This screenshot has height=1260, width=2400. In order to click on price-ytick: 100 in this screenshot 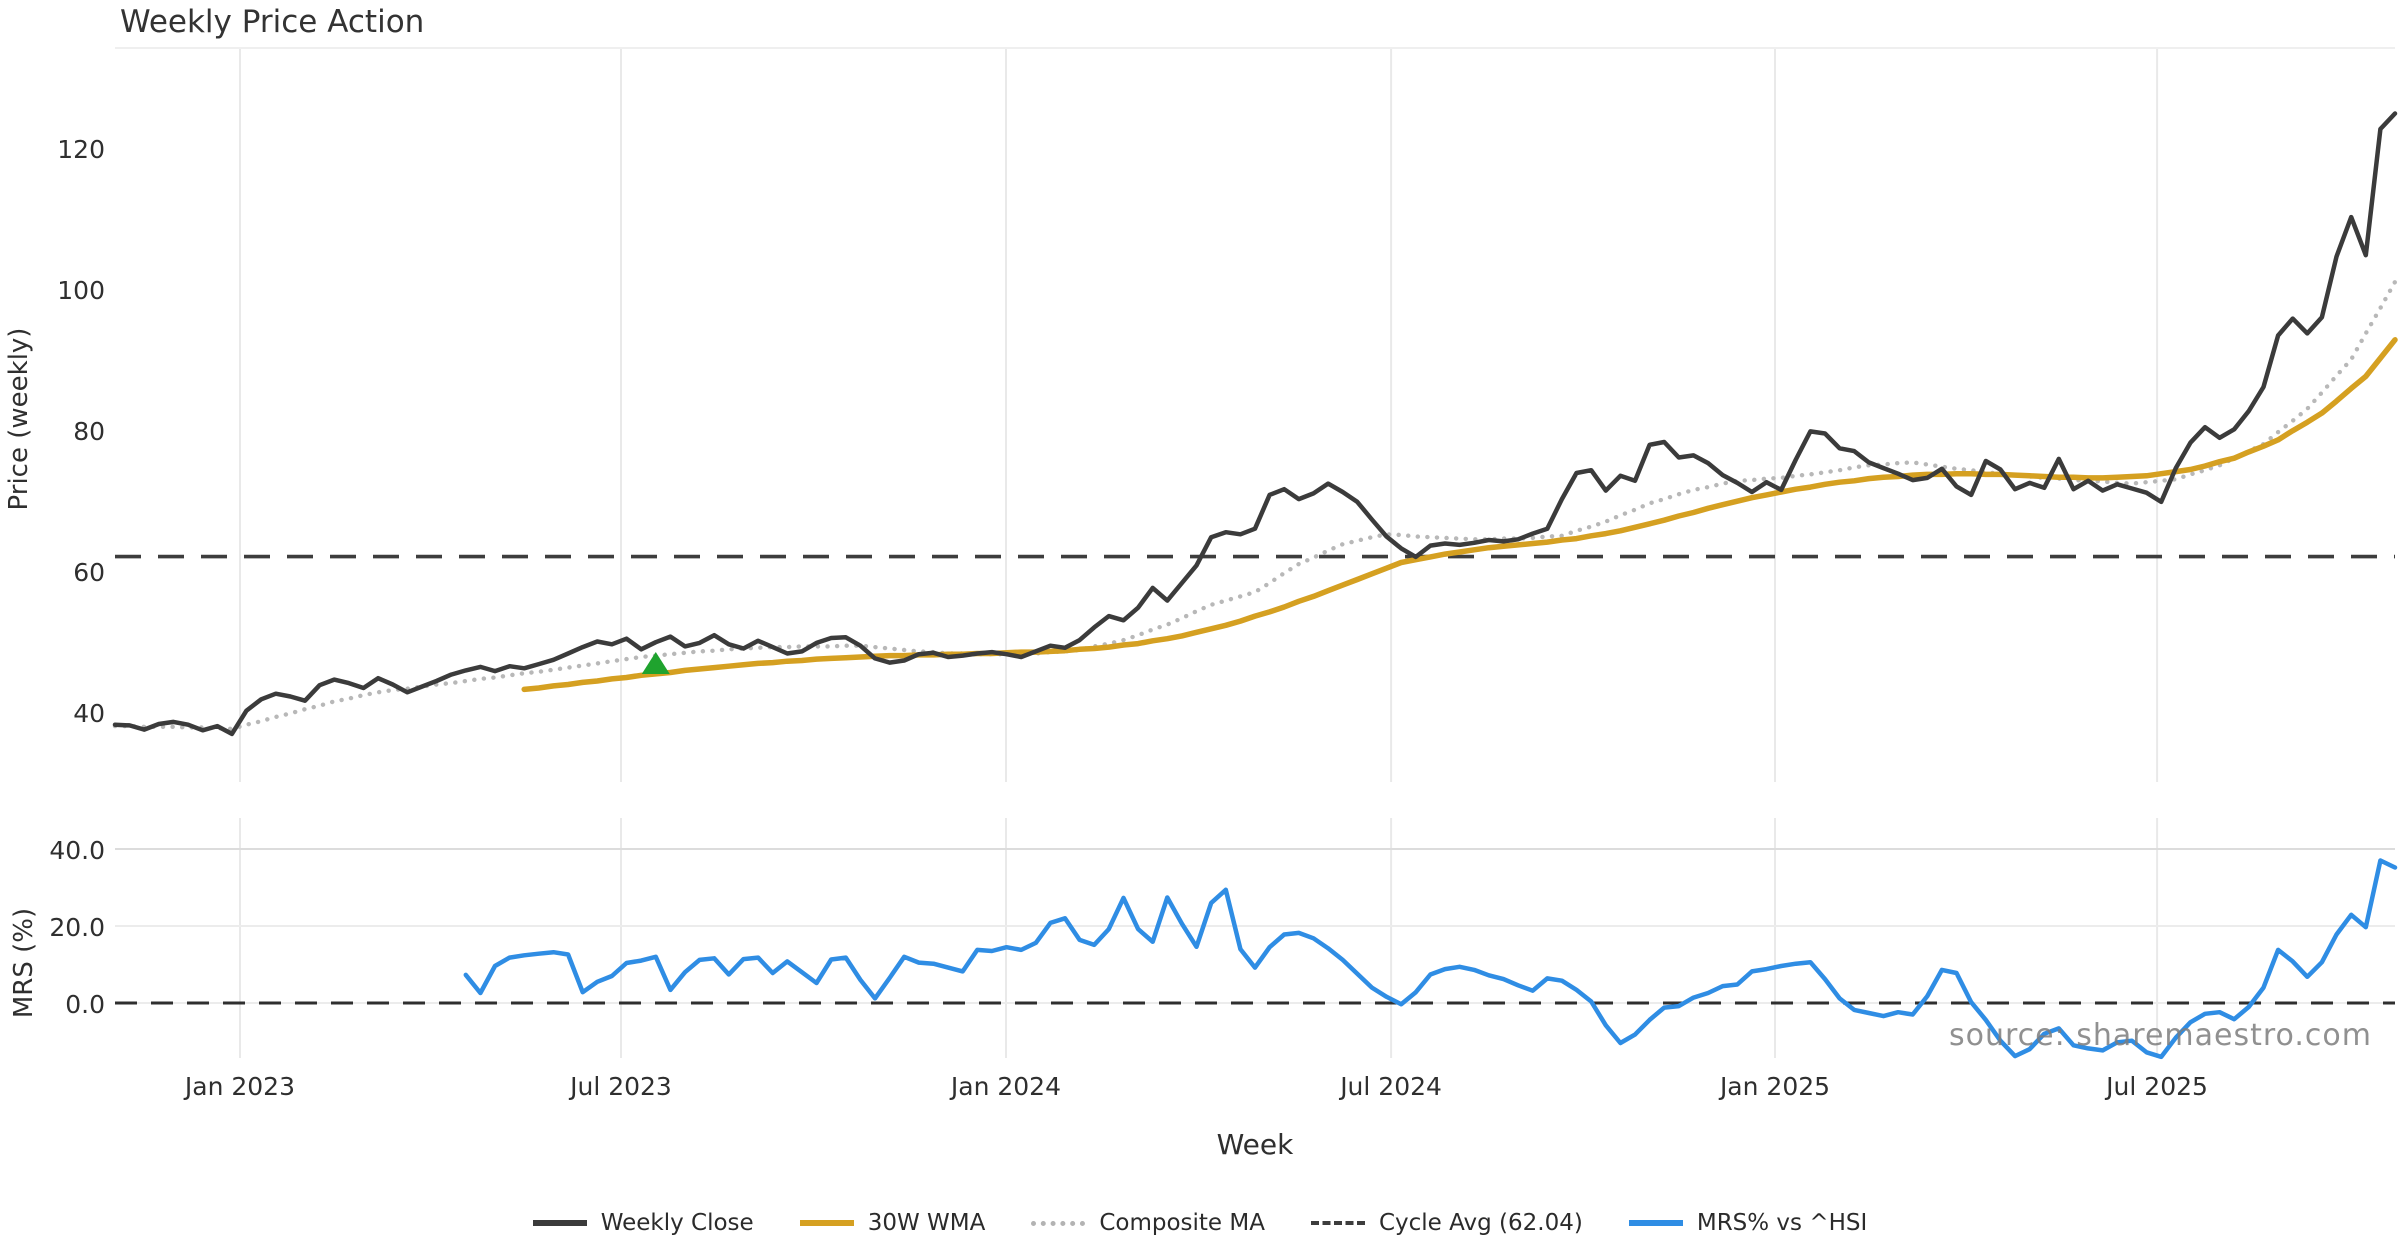, I will do `click(81, 290)`.